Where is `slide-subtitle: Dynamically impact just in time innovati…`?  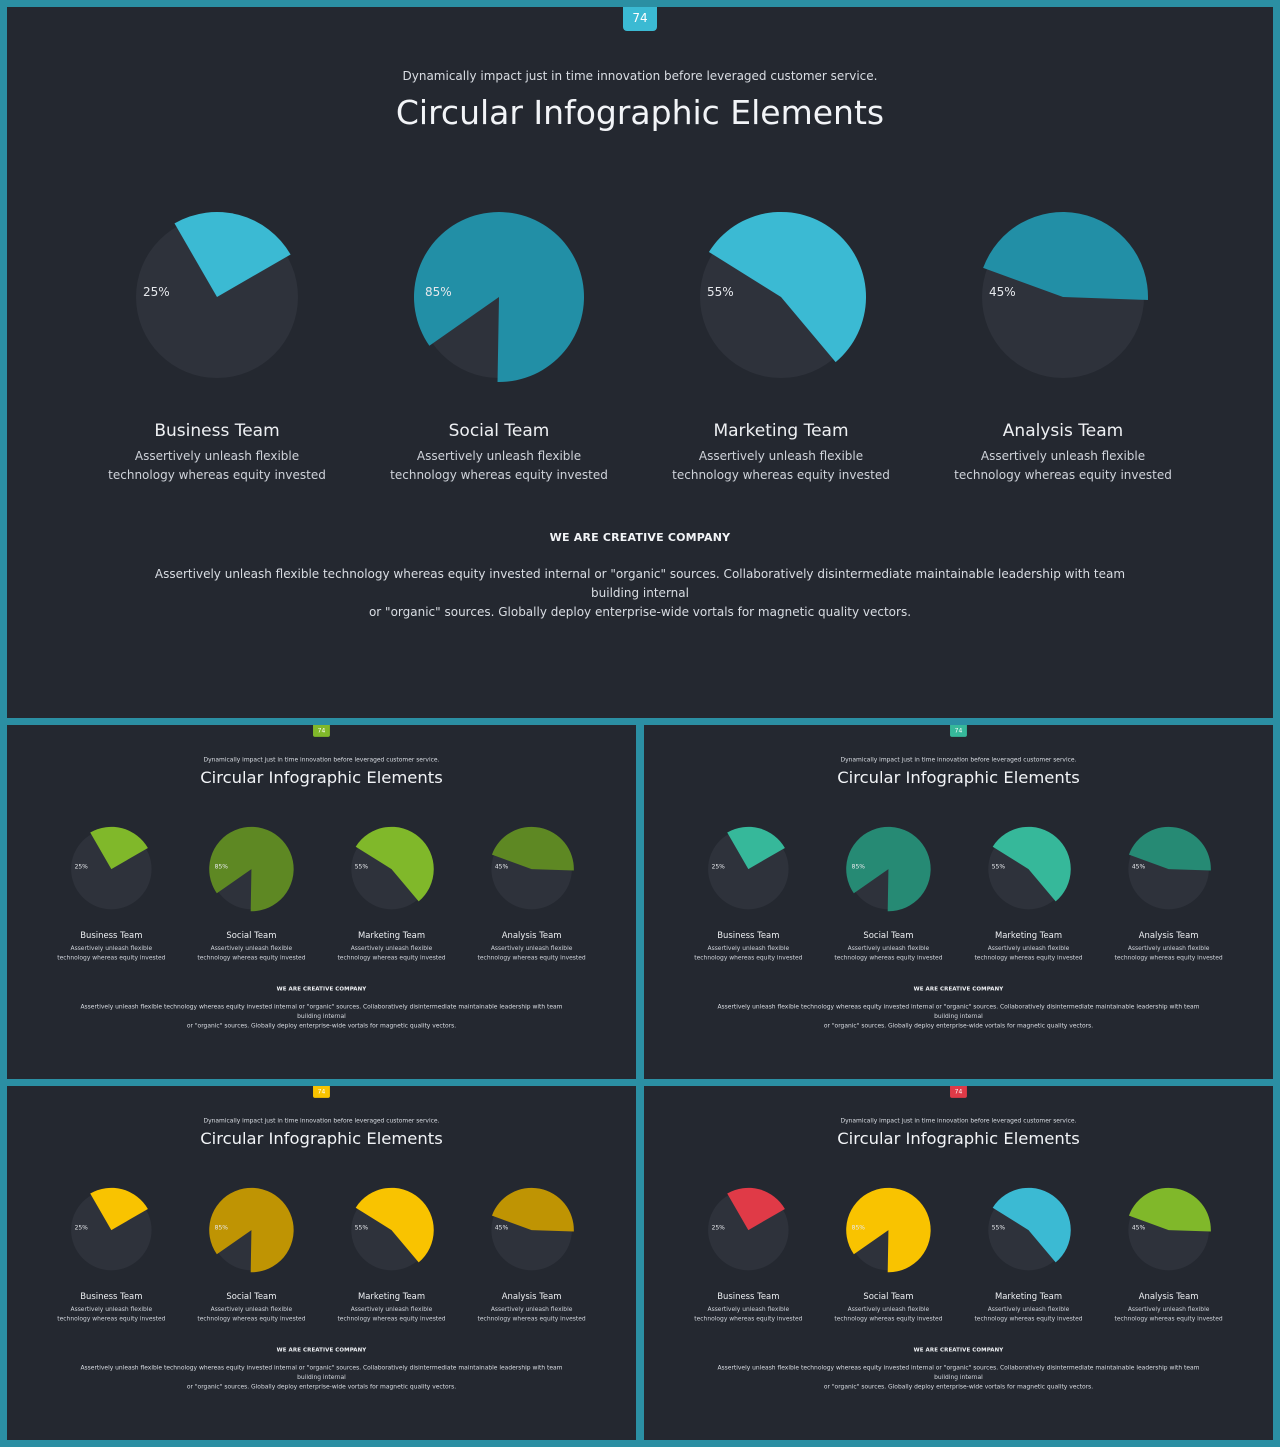
slide-subtitle: Dynamically impact just in time innovati… is located at coordinates (321, 759).